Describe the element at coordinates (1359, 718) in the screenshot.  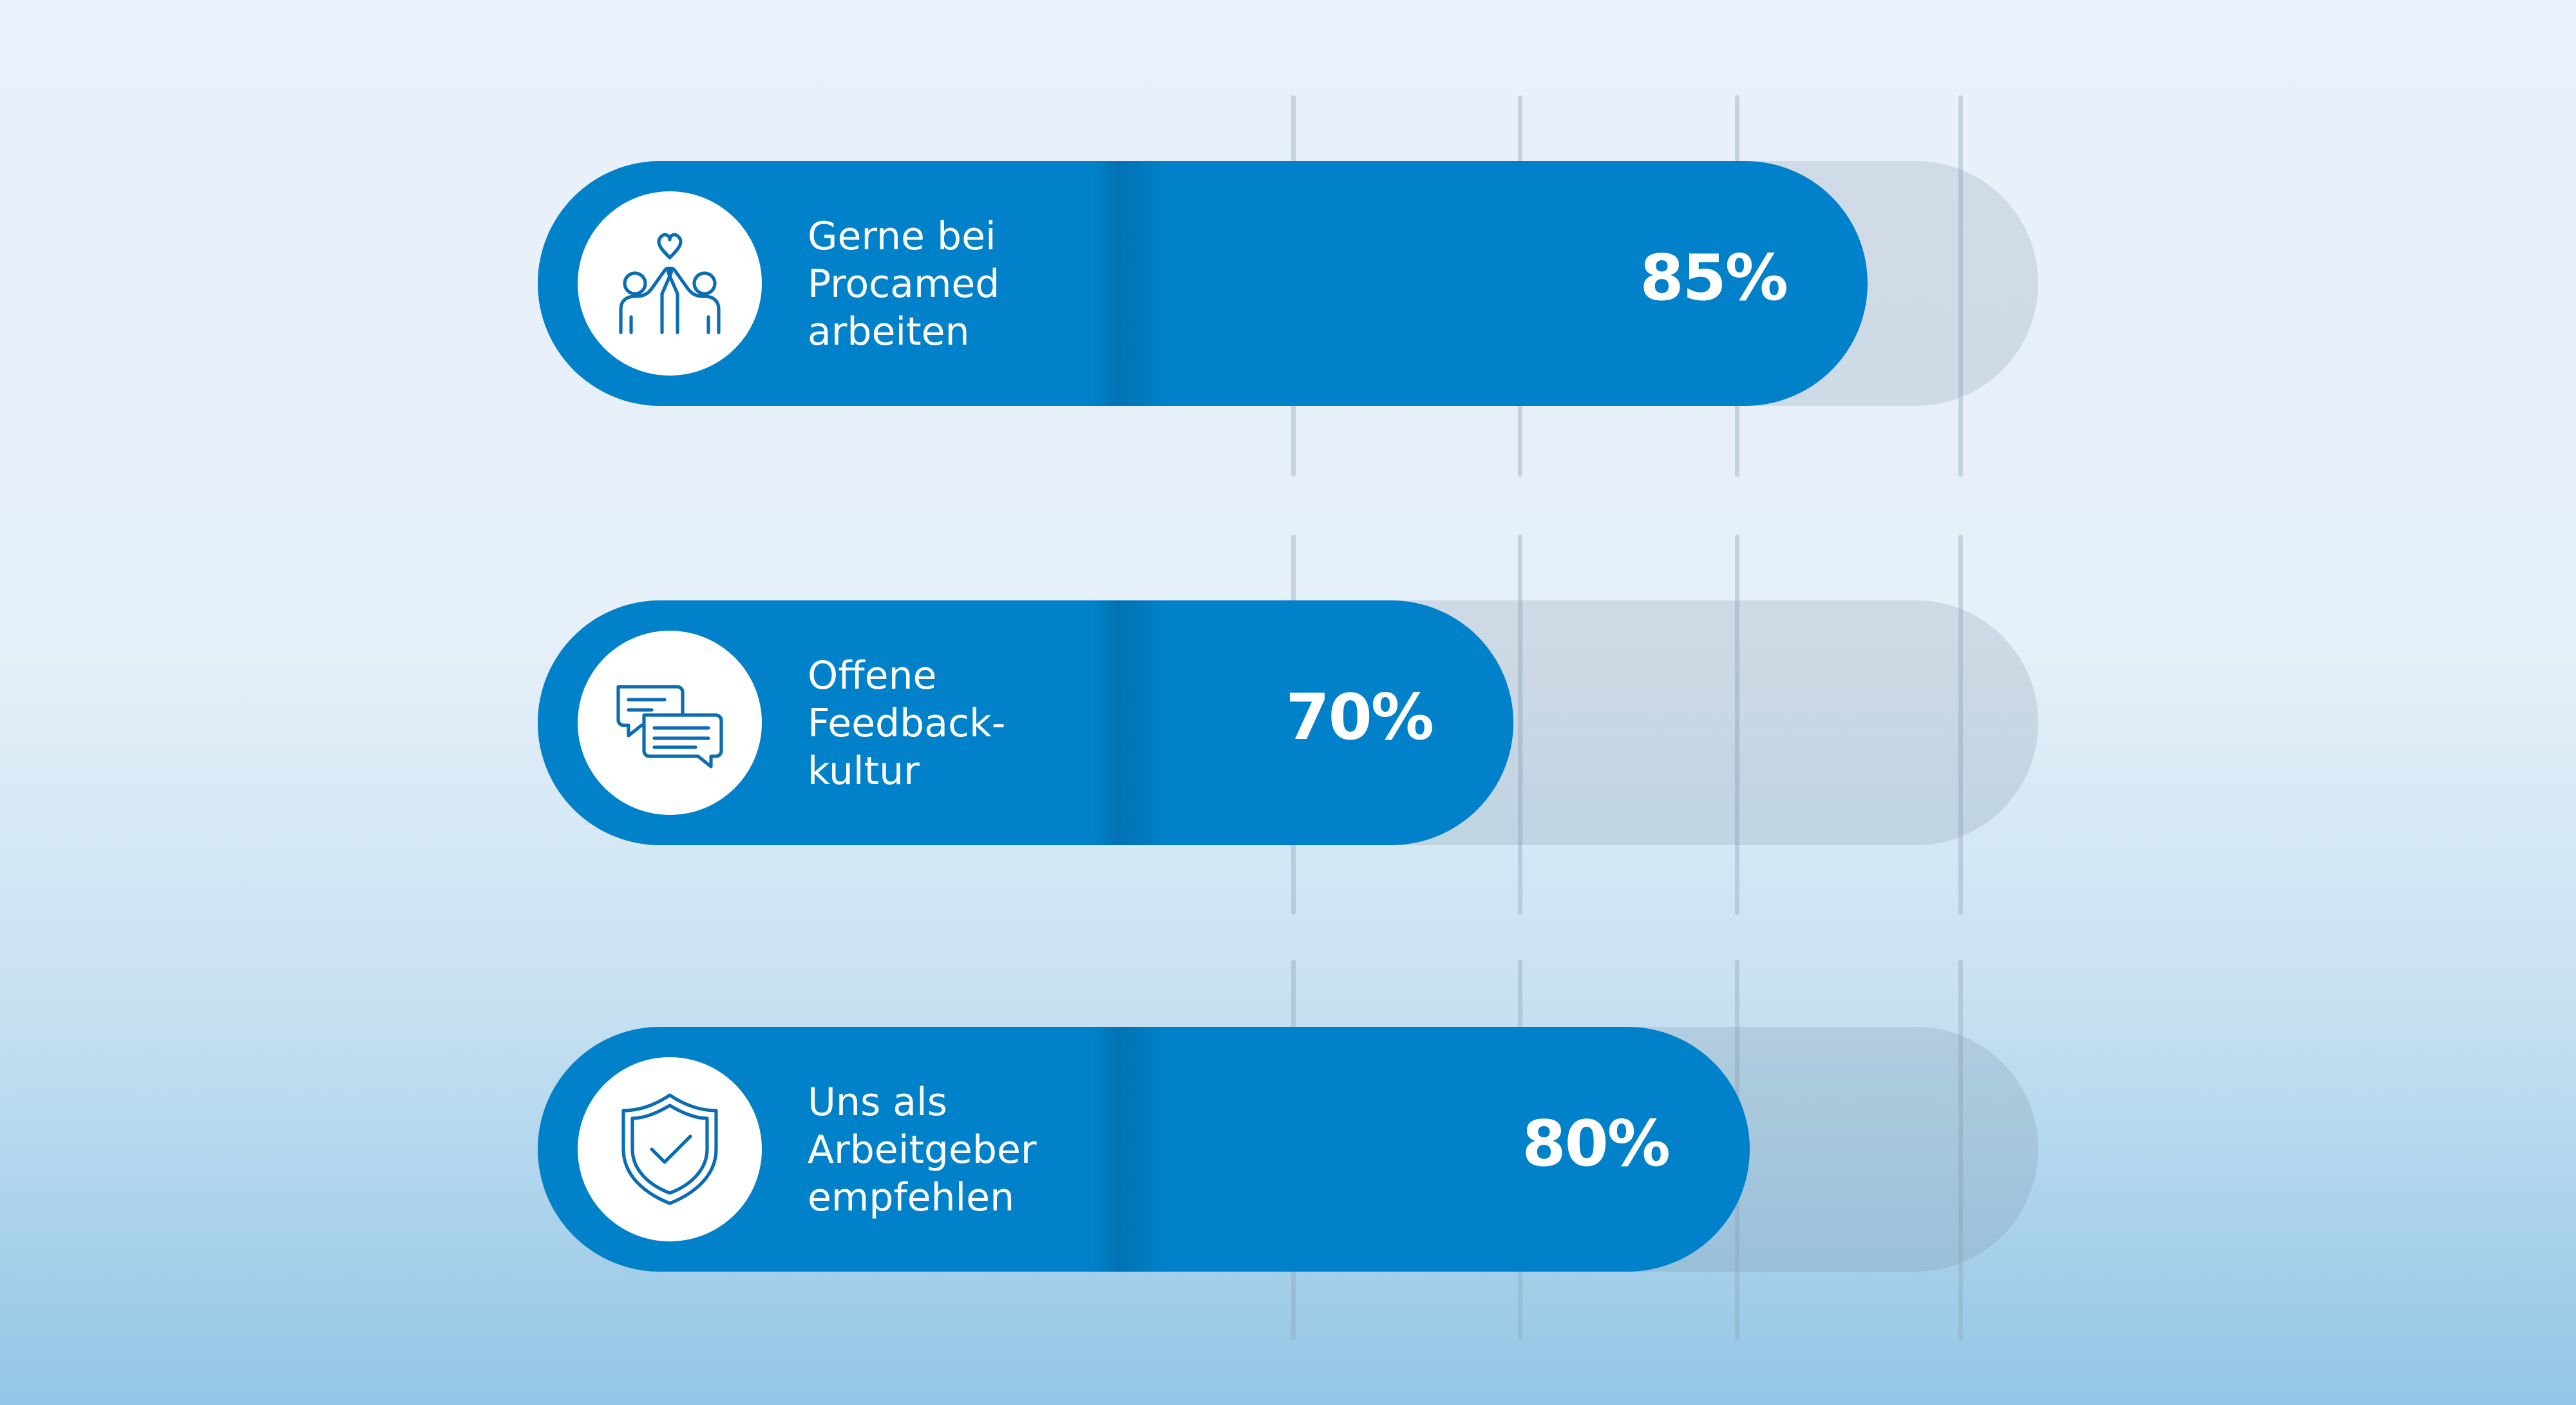
I see `value-label: 70%` at that location.